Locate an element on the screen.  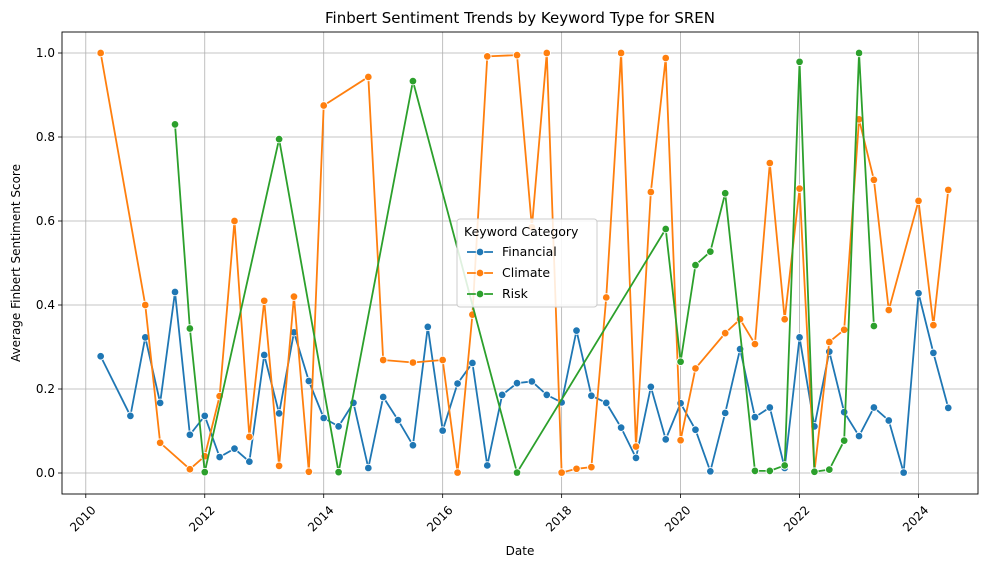
y-axis-label: Average Finbert Sentiment Score is located at coordinates (16, 263).